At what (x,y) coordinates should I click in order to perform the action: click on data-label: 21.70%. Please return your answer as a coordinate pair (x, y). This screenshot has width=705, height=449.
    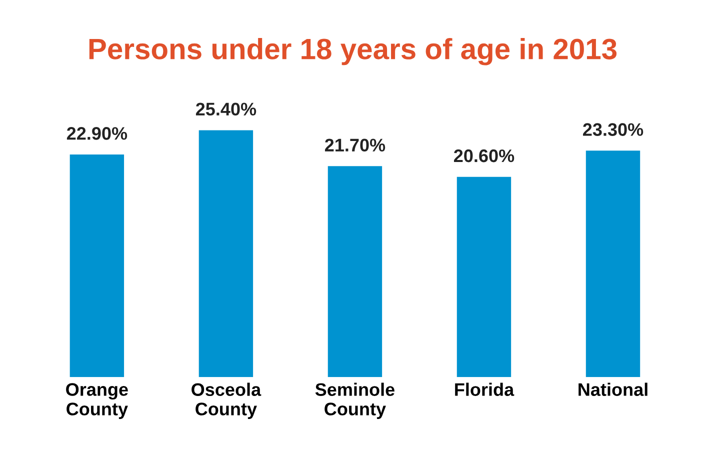
    Looking at the image, I should click on (355, 145).